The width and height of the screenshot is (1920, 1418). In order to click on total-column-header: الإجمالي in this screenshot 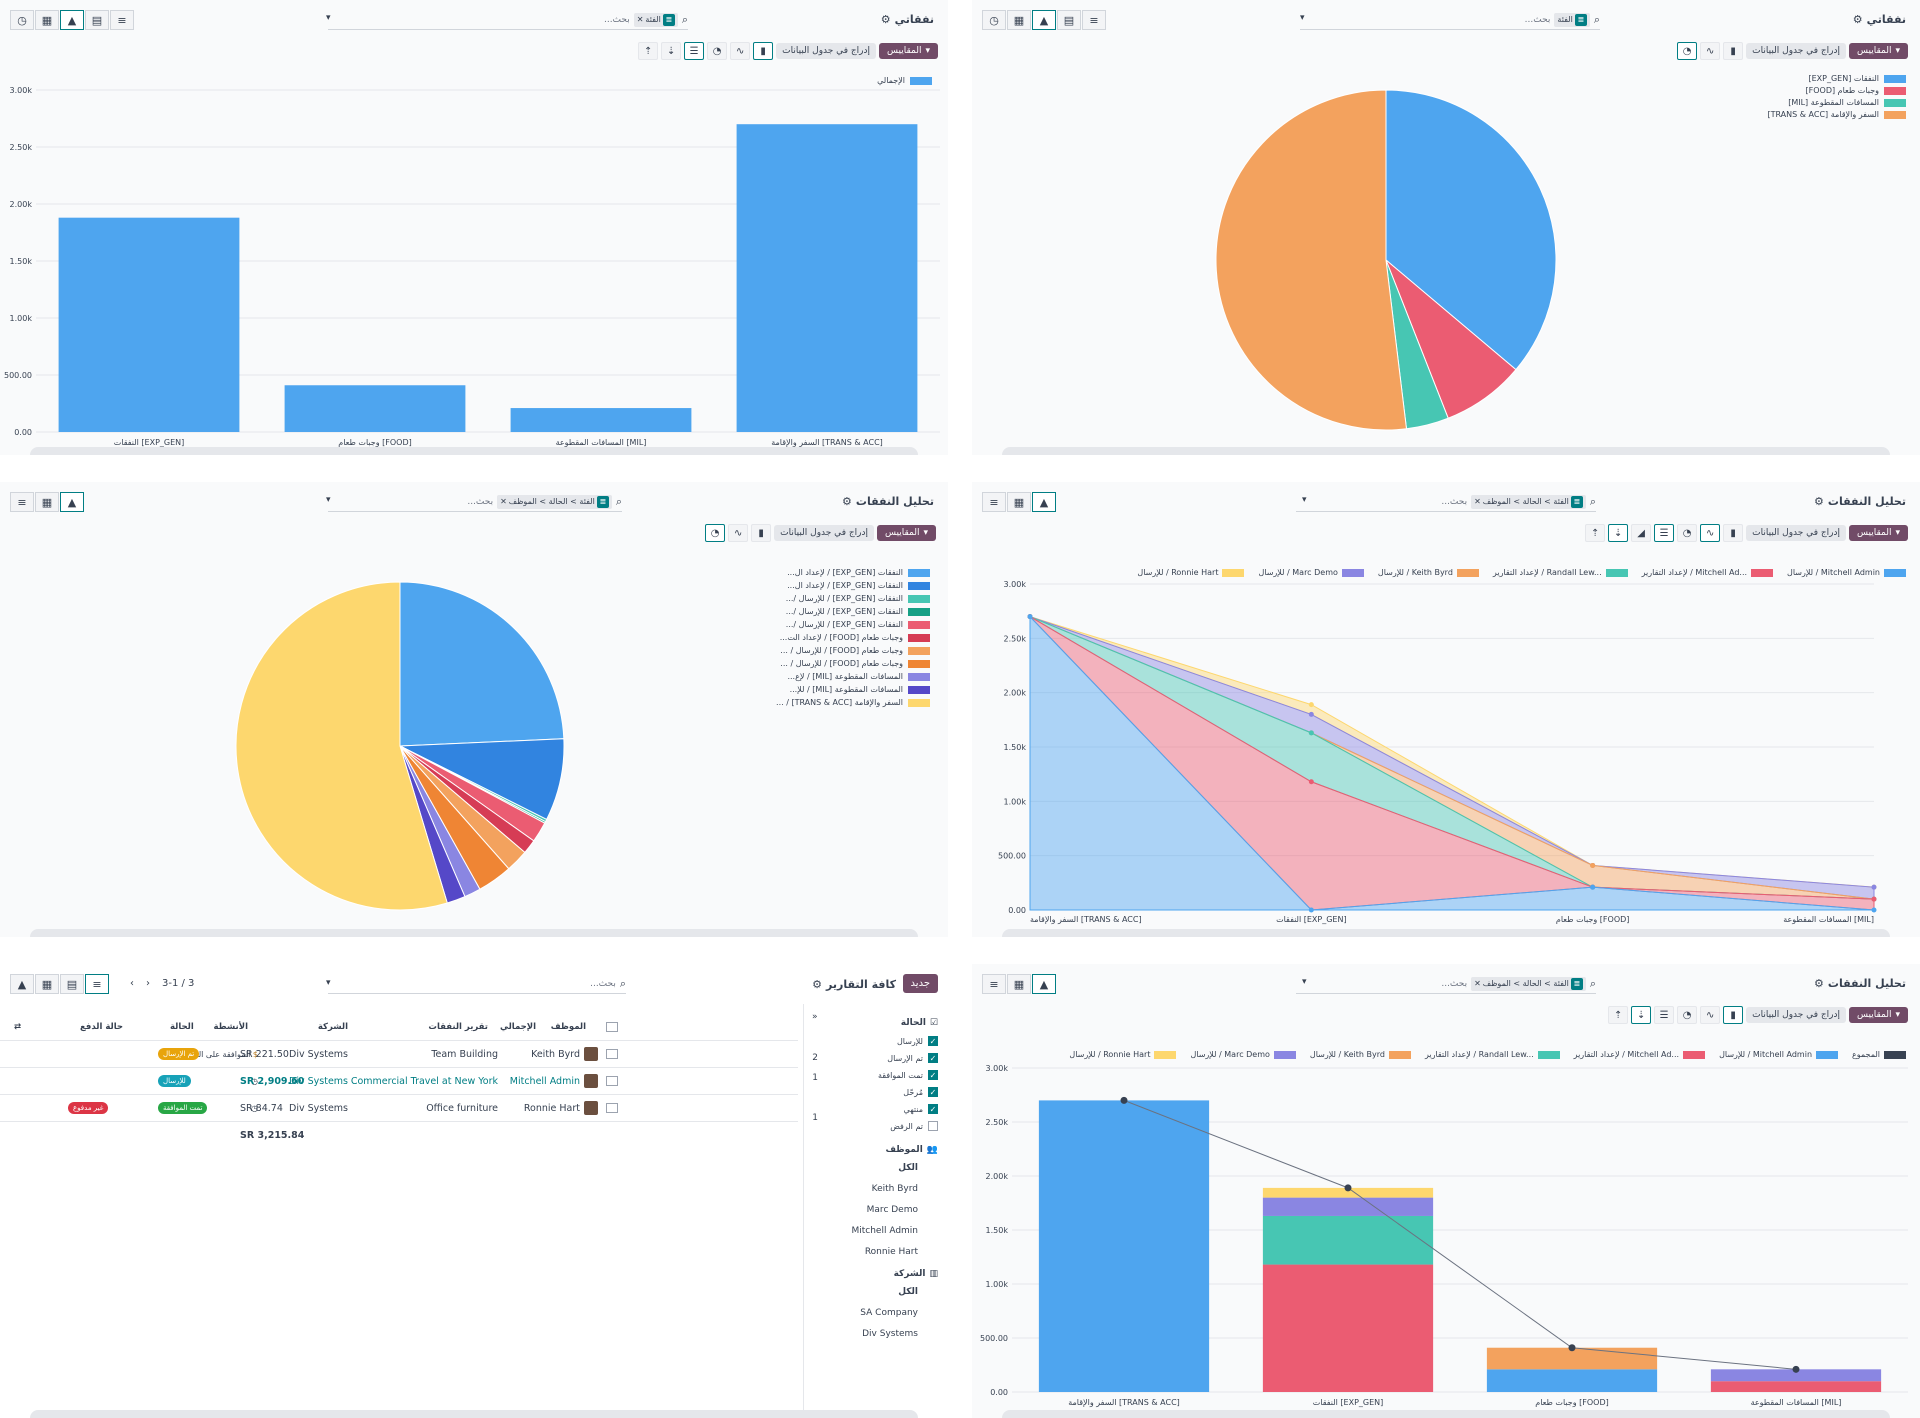, I will do `click(518, 1027)`.